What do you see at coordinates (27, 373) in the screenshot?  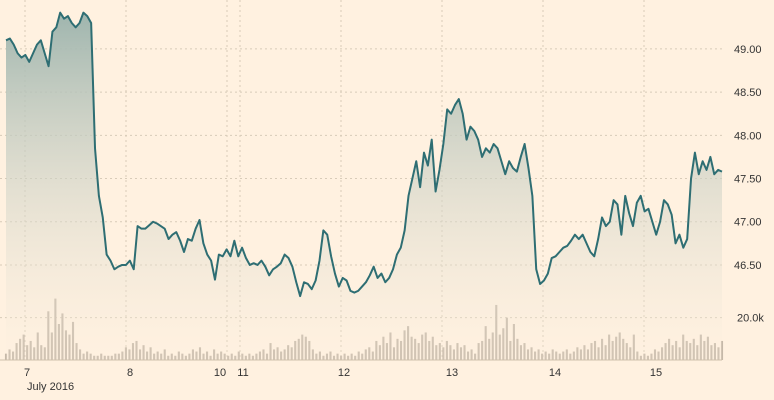 I see `x-tick-label: 7` at bounding box center [27, 373].